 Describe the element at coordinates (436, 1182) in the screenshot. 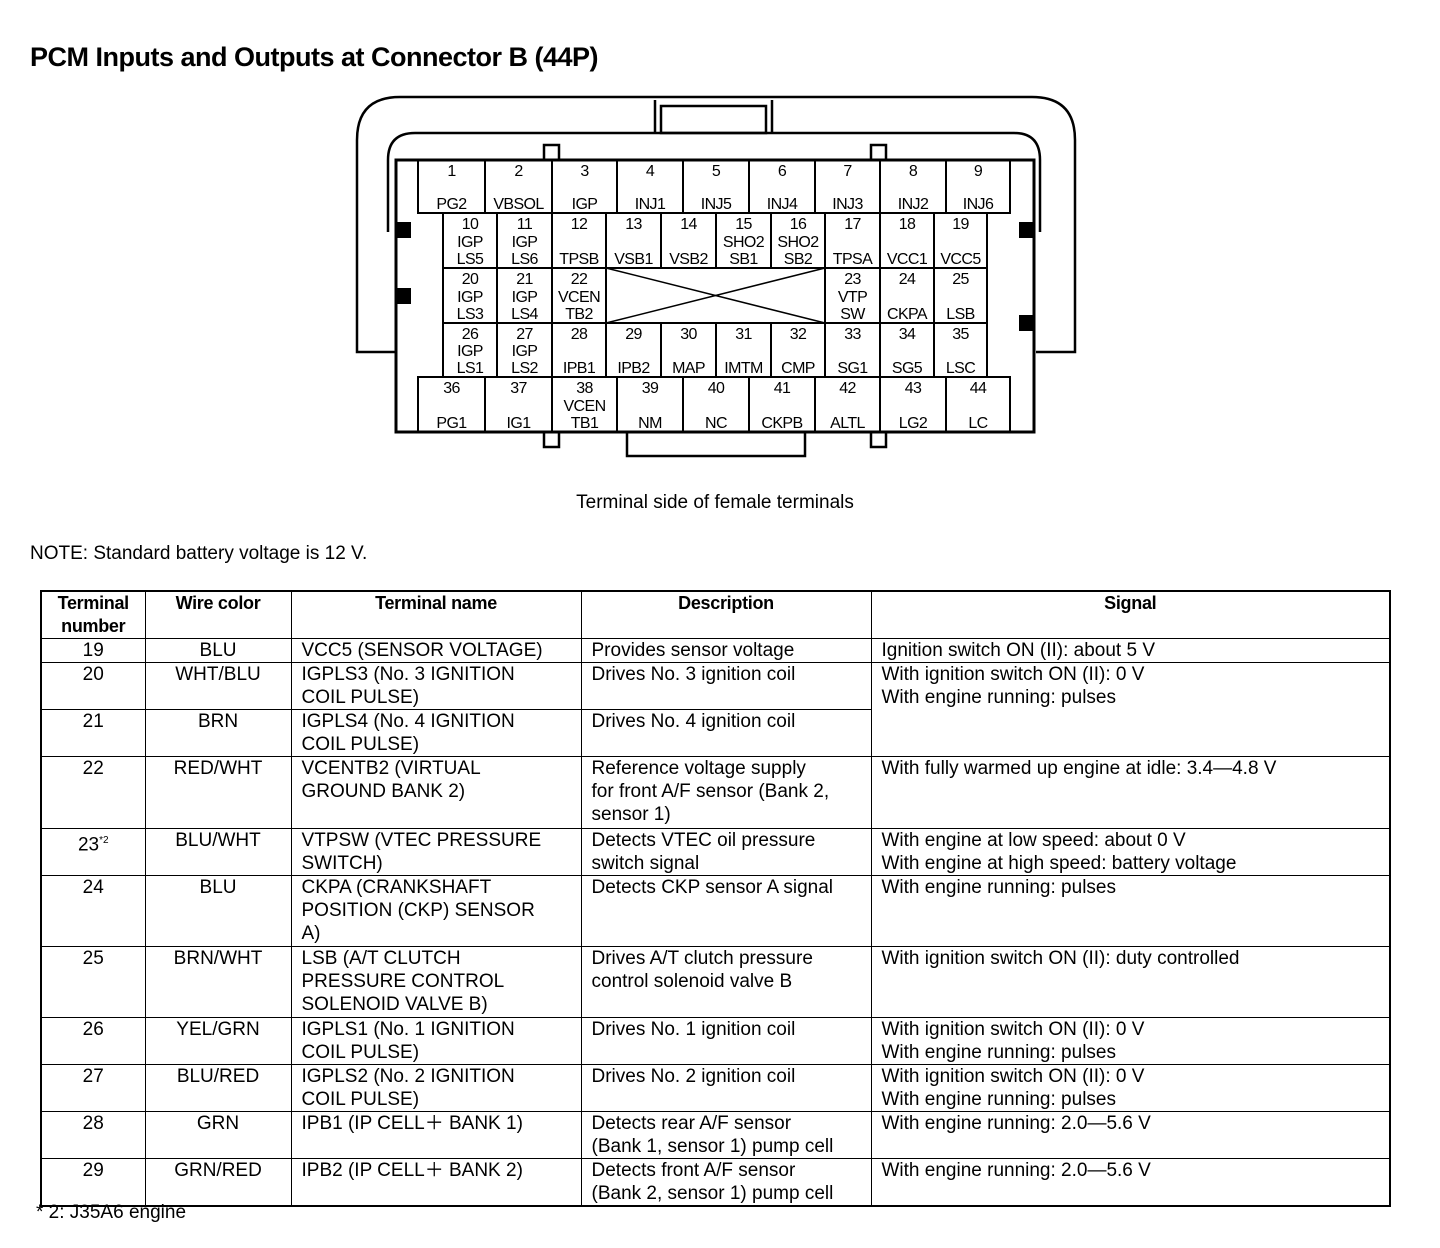

I see `terminal-name-cell: IPB2 (IP CELL＋ BANK 2)` at that location.